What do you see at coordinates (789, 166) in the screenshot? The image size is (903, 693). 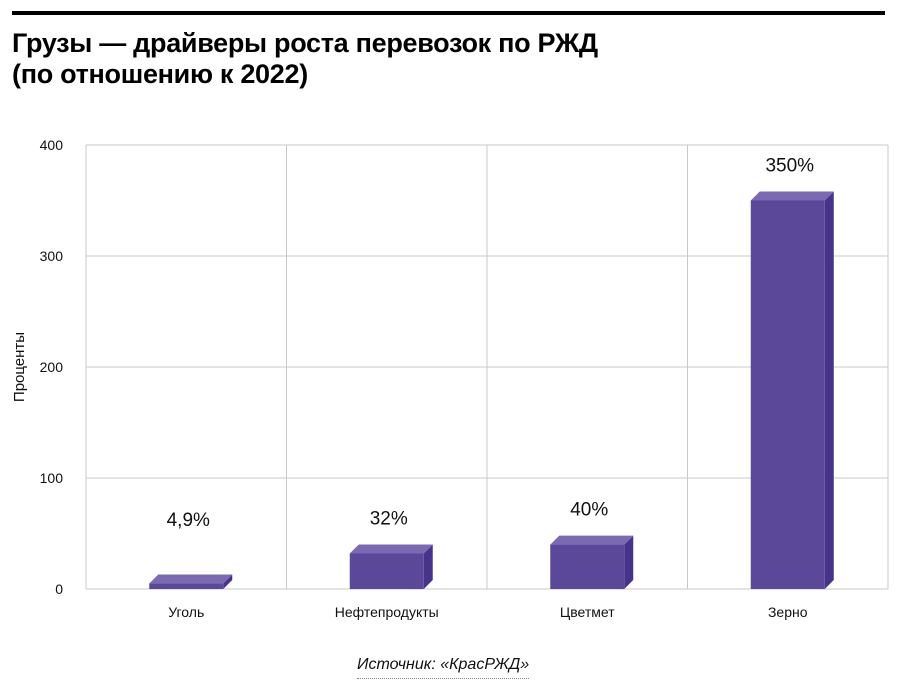 I see `data-label: 350%` at bounding box center [789, 166].